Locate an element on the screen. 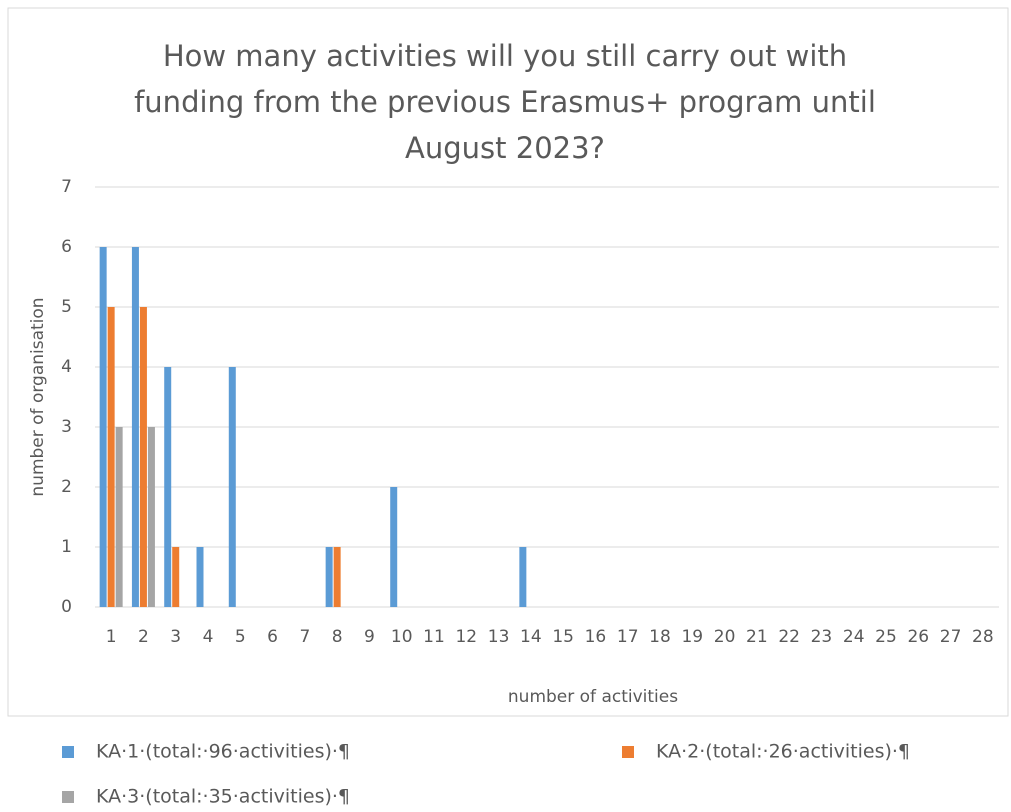  y-tick-label: 0 is located at coordinates (66, 607).